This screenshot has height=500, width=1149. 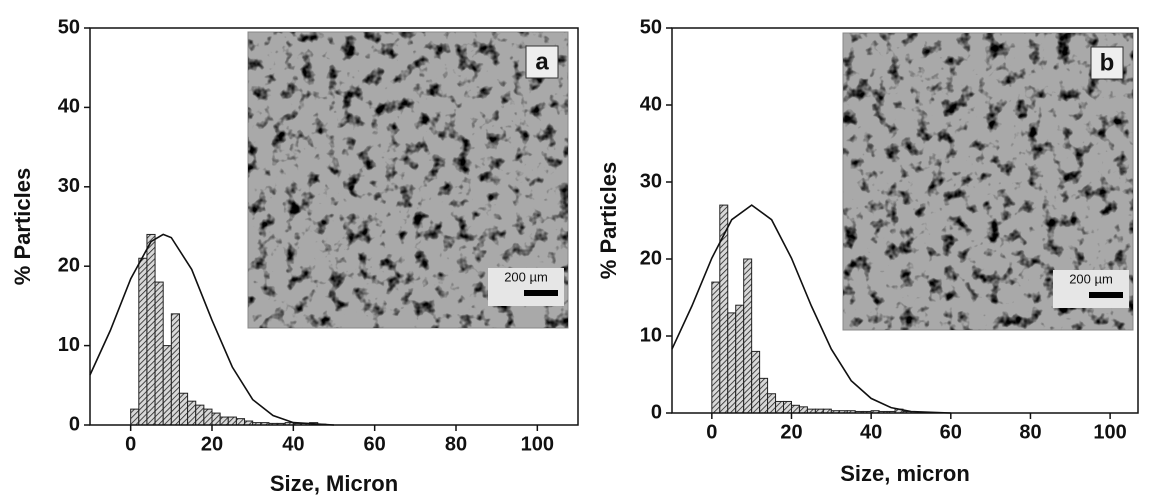 I want to click on panel-label: a, so click(x=542, y=61).